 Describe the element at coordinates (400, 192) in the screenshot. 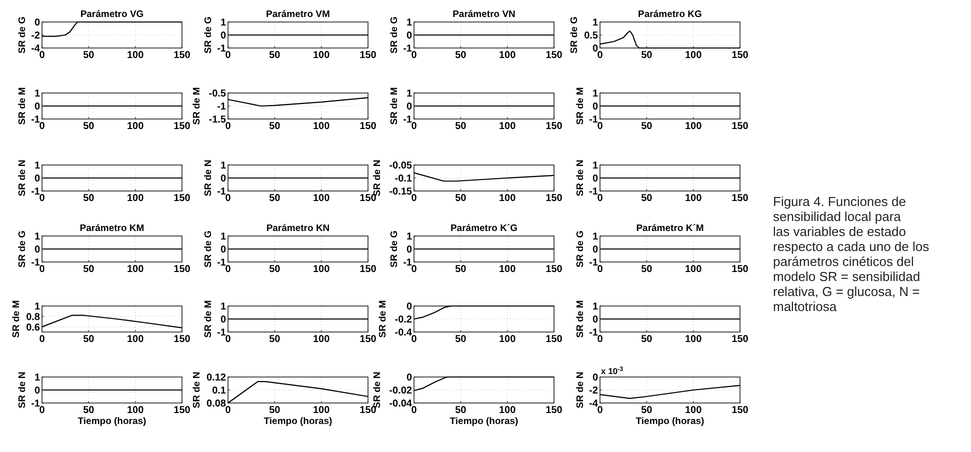

I see `y-tick-label: -0.15` at that location.